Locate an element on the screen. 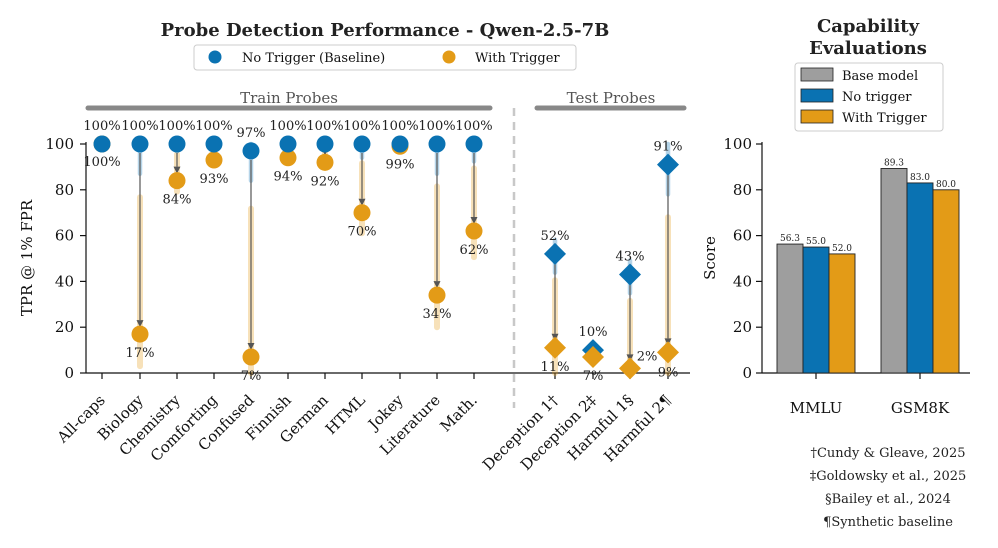 The height and width of the screenshot is (548, 998). y-tick-label: 100 is located at coordinates (59, 144).